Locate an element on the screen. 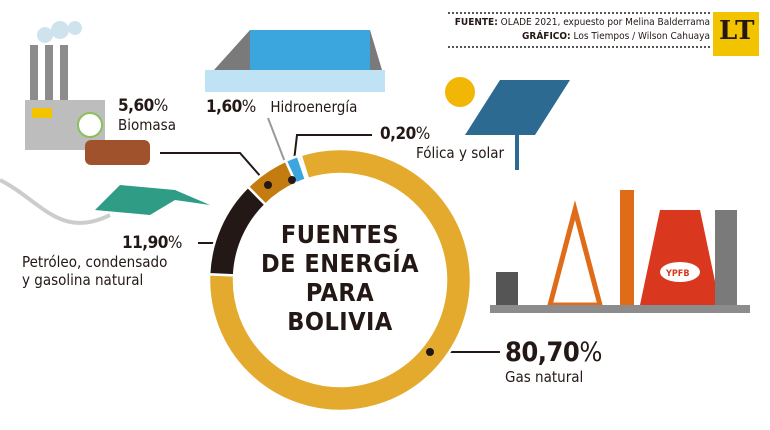 The height and width of the screenshot is (430, 770). eolica-pct: 0,20 is located at coordinates (398, 134).